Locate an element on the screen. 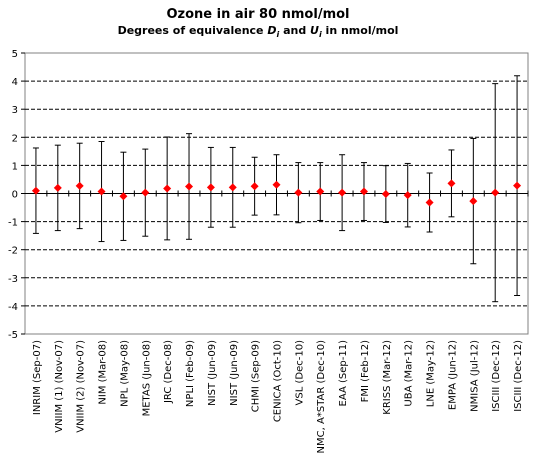 Image resolution: width=534 pixels, height=460 pixels. y-tick-label: -5 is located at coordinates (13, 335).